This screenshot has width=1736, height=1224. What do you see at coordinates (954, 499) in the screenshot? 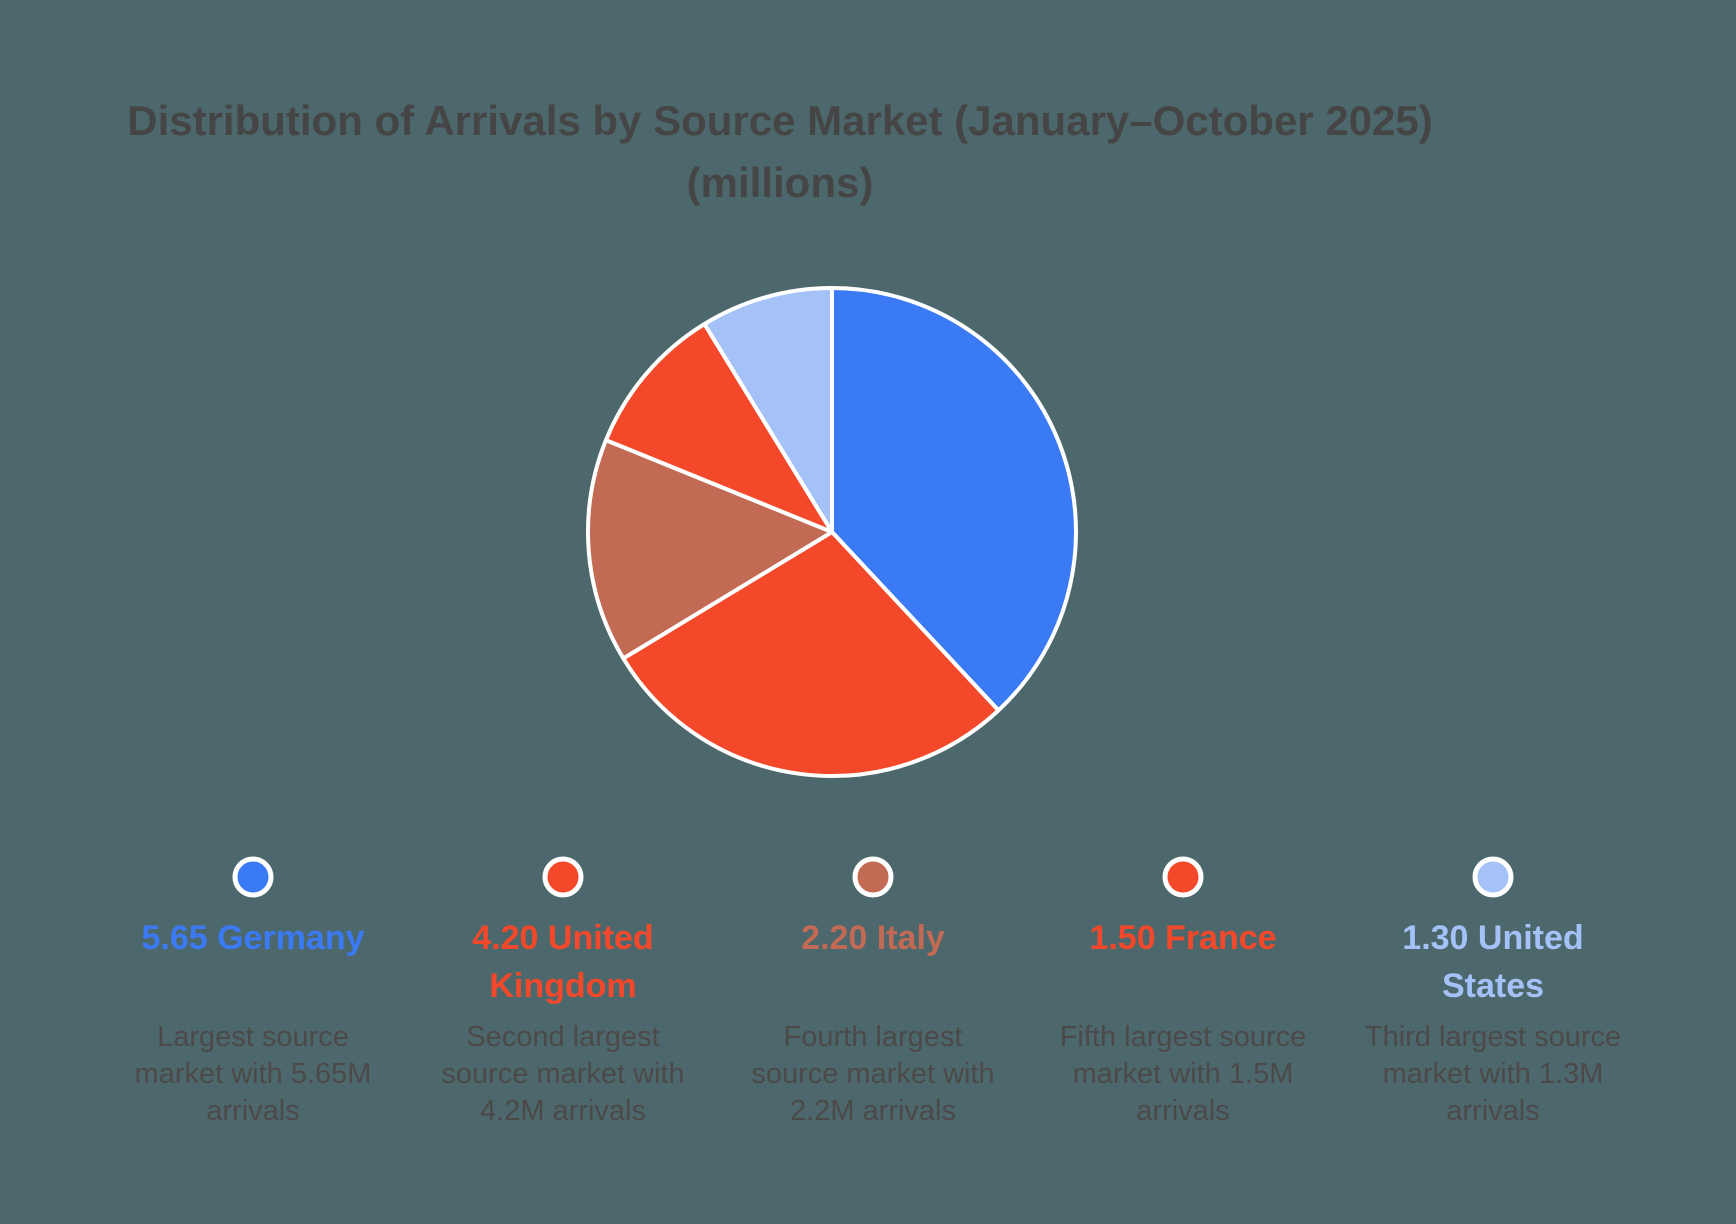
I see `pie-slice-germany` at bounding box center [954, 499].